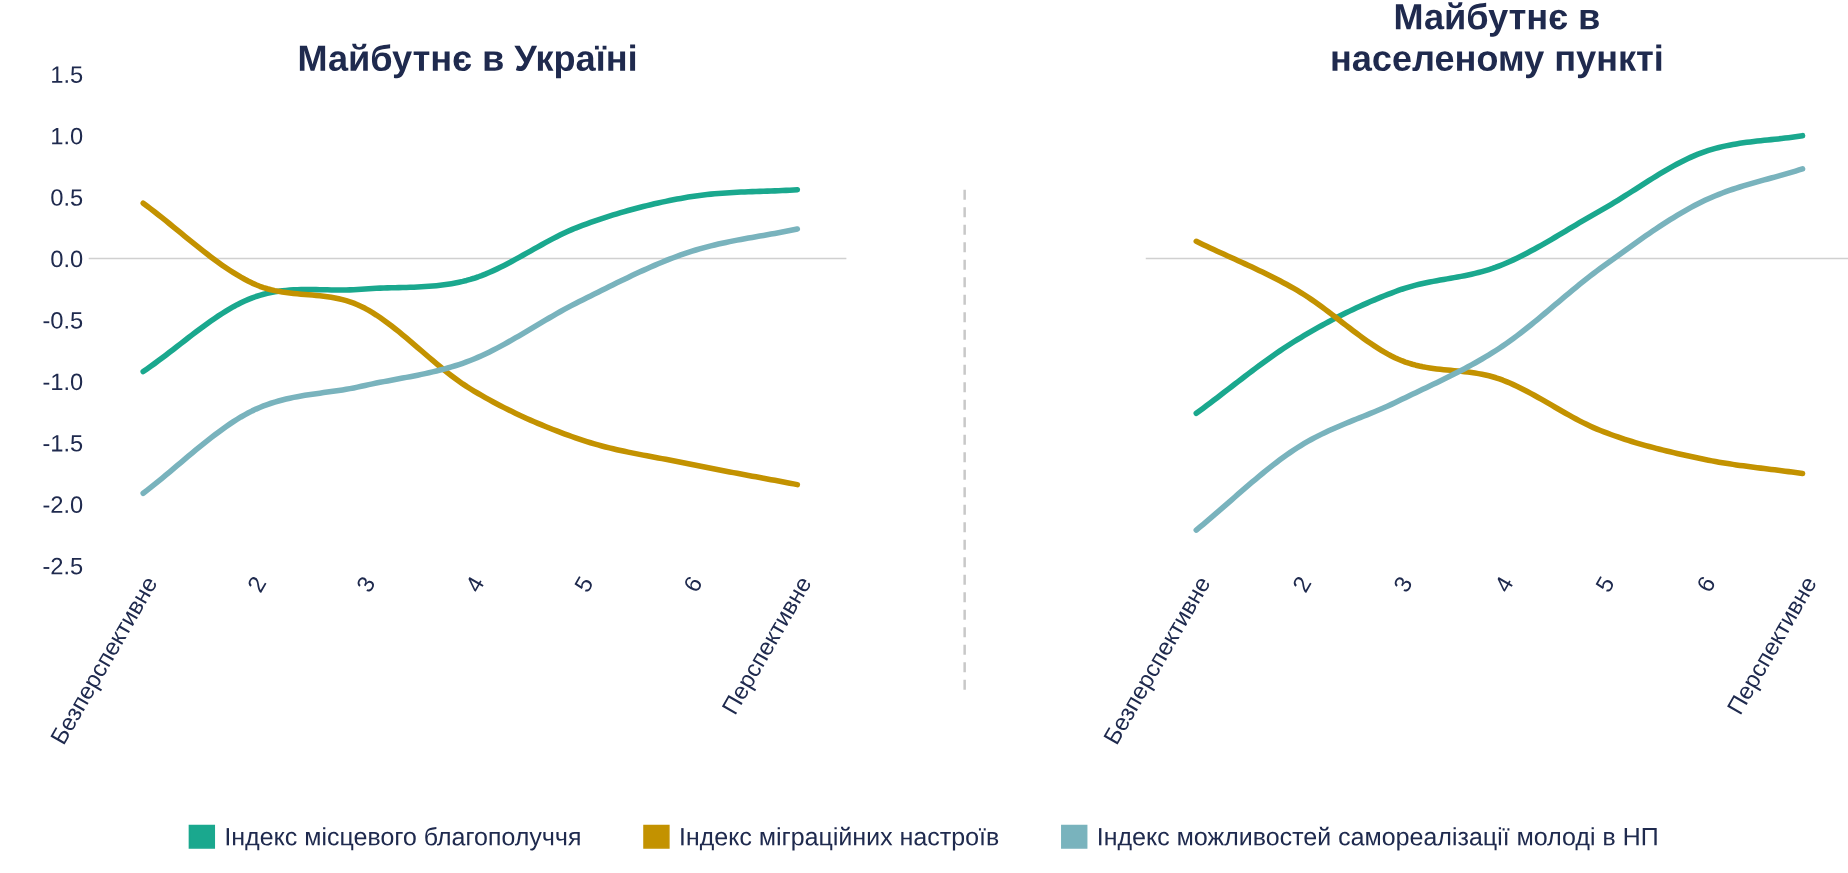 This screenshot has height=873, width=1848. What do you see at coordinates (67, 136) in the screenshot?
I see `y-tick-label: 1.0` at bounding box center [67, 136].